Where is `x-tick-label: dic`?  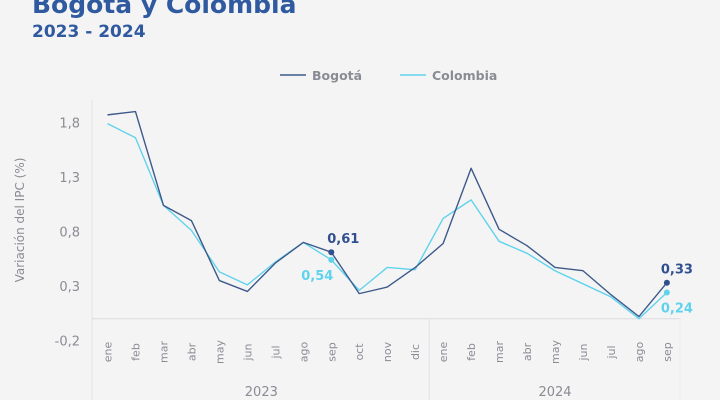 x-tick-label: dic is located at coordinates (415, 352).